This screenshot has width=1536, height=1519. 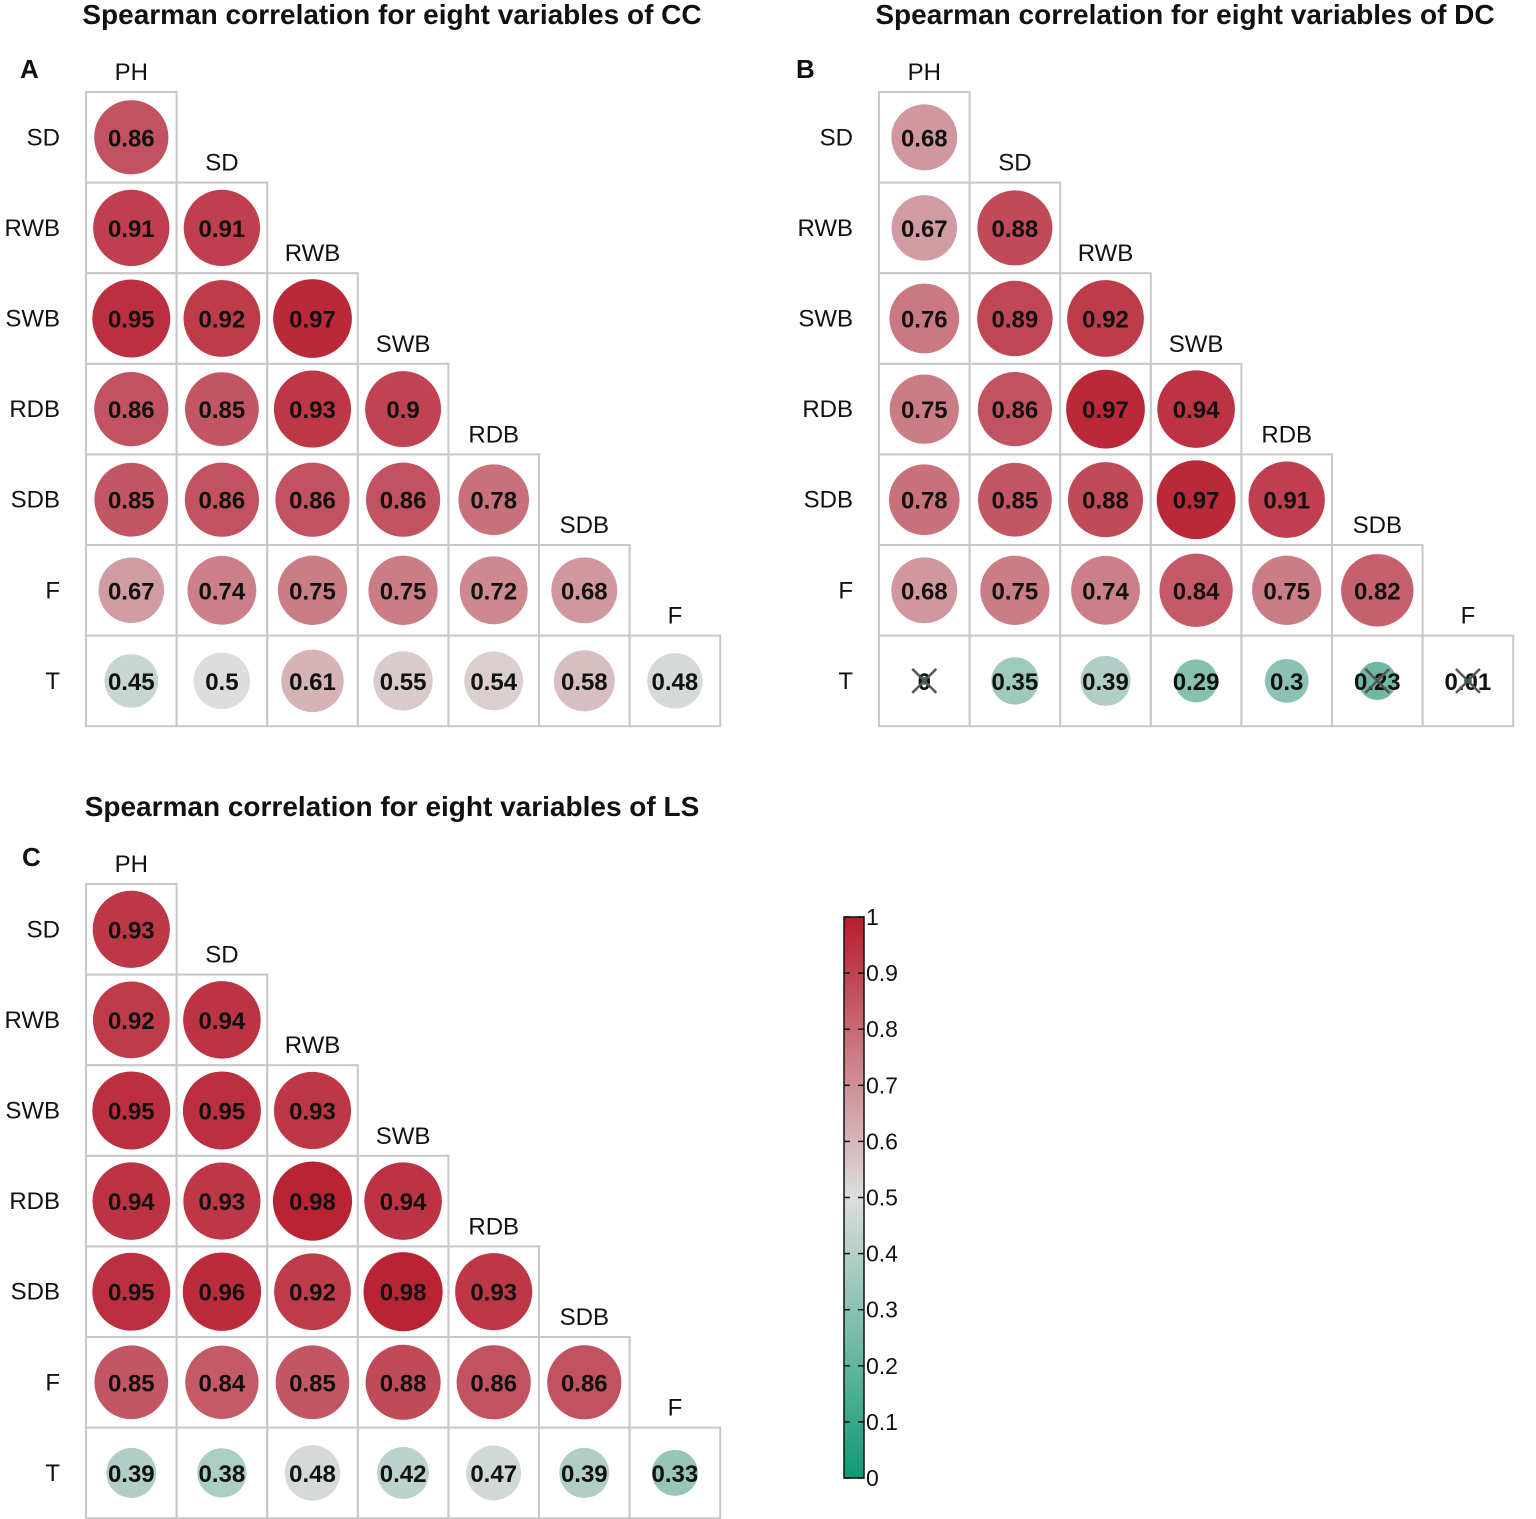 What do you see at coordinates (131, 591) in the screenshot?
I see `correlation-value: 0.67` at bounding box center [131, 591].